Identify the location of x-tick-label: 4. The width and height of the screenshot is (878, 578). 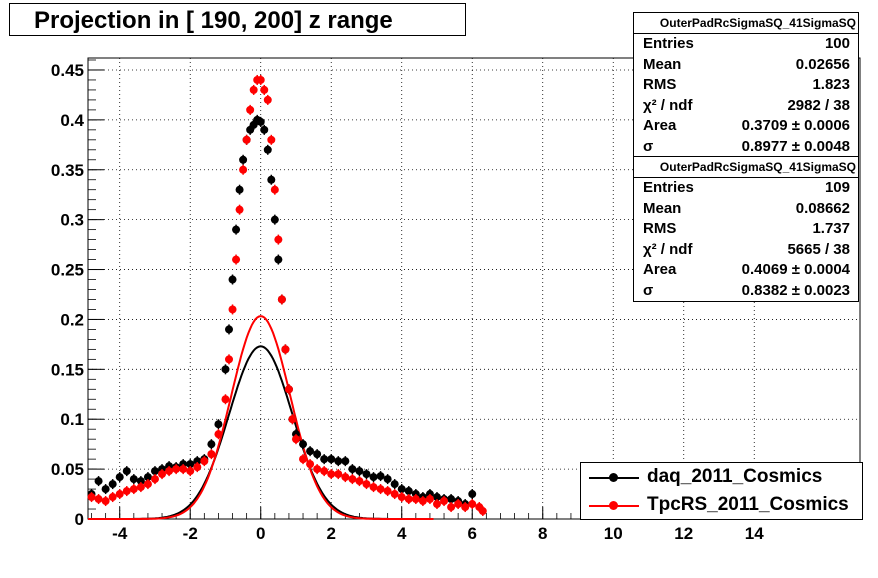
(402, 533).